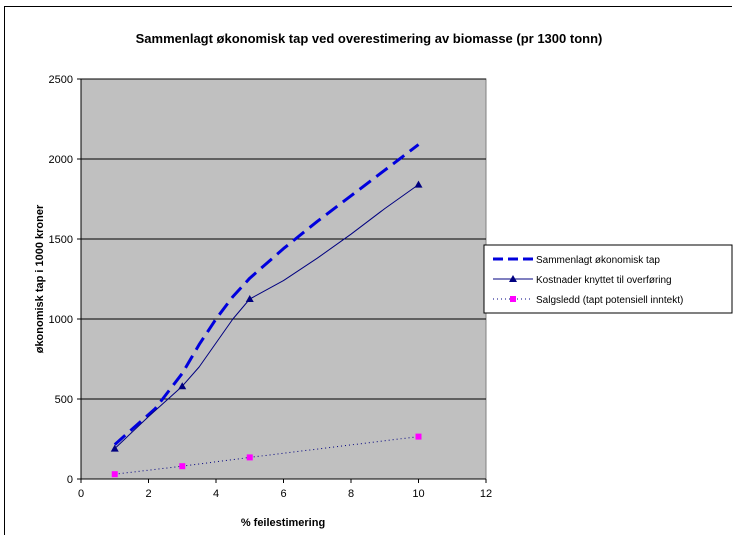  Describe the element at coordinates (61, 240) in the screenshot. I see `y-tick-label: 1500` at that location.